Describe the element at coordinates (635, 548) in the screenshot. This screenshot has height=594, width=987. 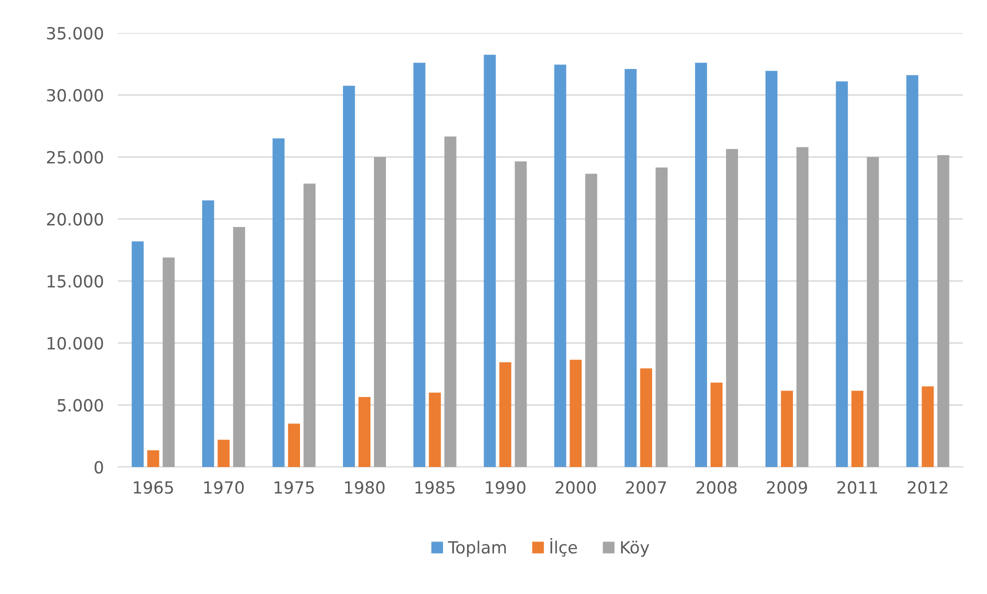
I see `legend-label: Köy` at that location.